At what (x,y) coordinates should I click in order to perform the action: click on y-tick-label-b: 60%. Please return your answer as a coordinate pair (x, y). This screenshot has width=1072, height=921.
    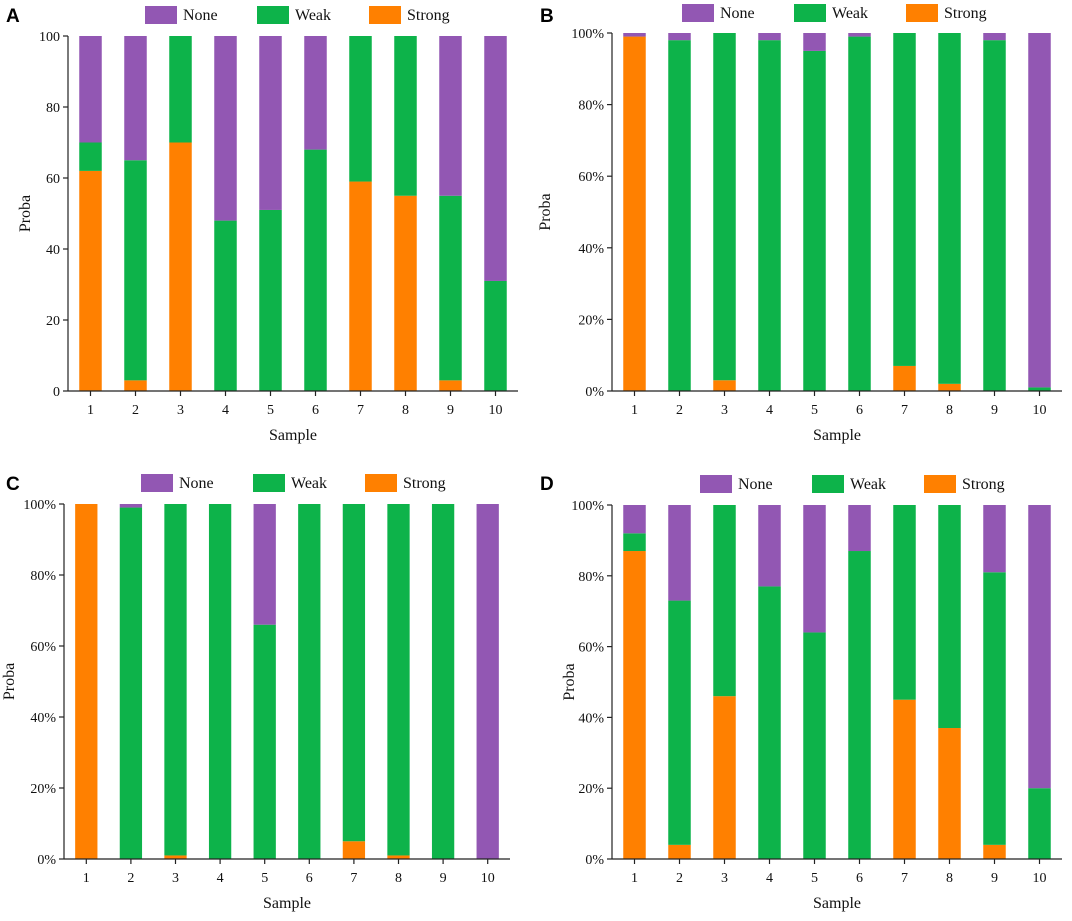
    Looking at the image, I should click on (591, 177).